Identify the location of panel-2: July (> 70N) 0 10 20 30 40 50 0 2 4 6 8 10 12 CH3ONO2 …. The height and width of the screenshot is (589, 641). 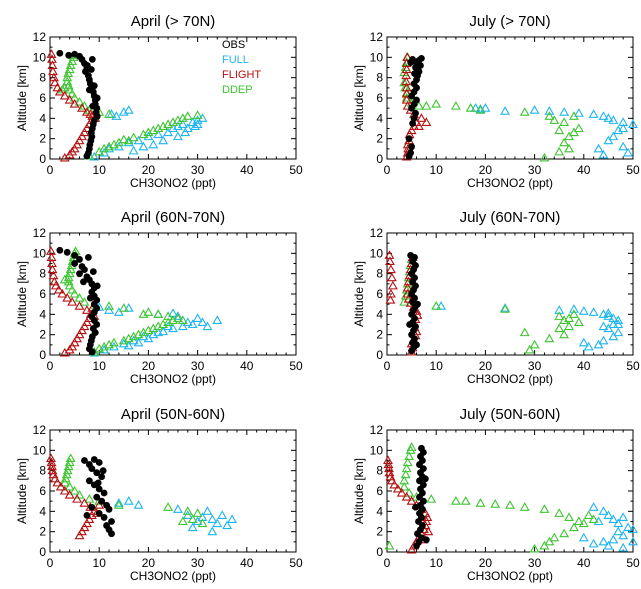
(496, 101).